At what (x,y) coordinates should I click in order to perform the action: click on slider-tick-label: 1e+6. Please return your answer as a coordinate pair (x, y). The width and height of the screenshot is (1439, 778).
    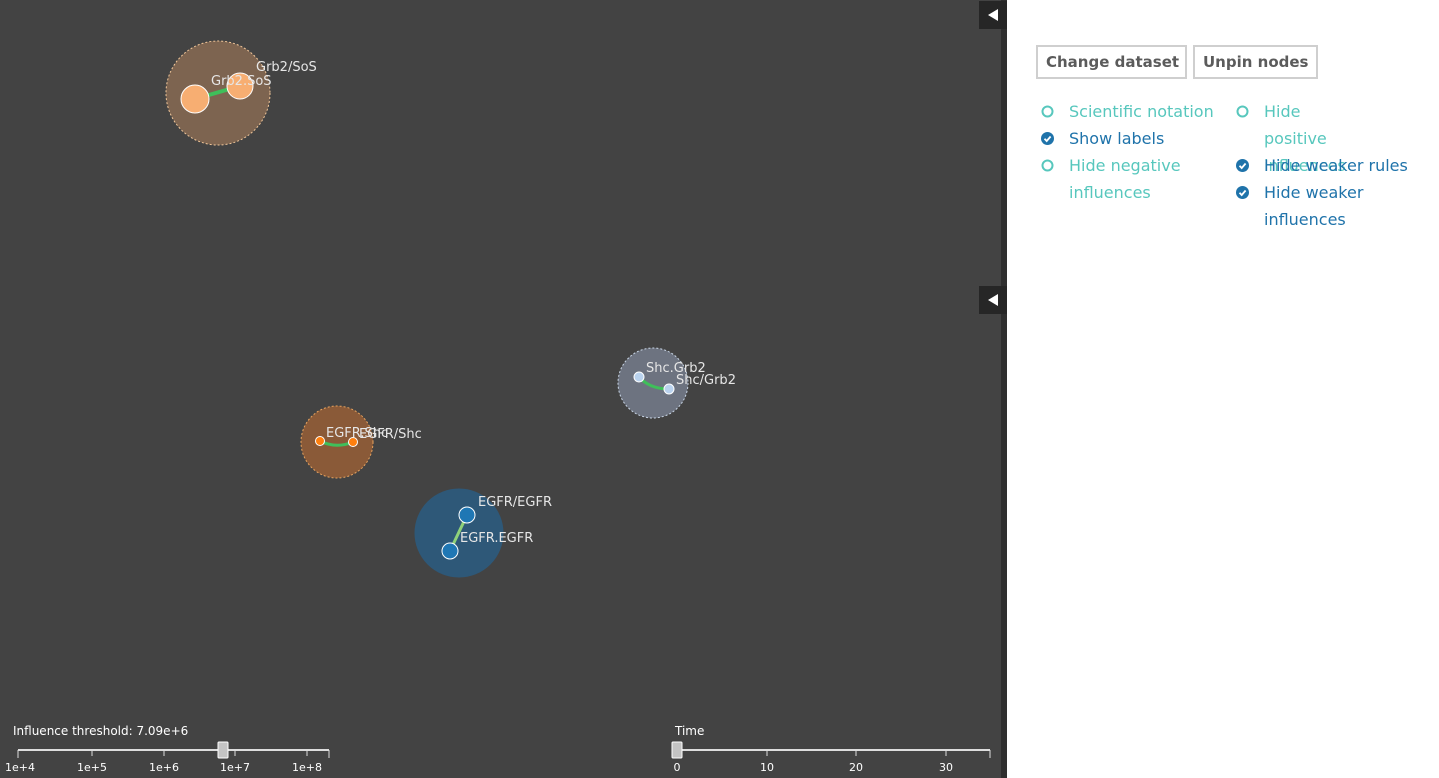
    Looking at the image, I should click on (164, 767).